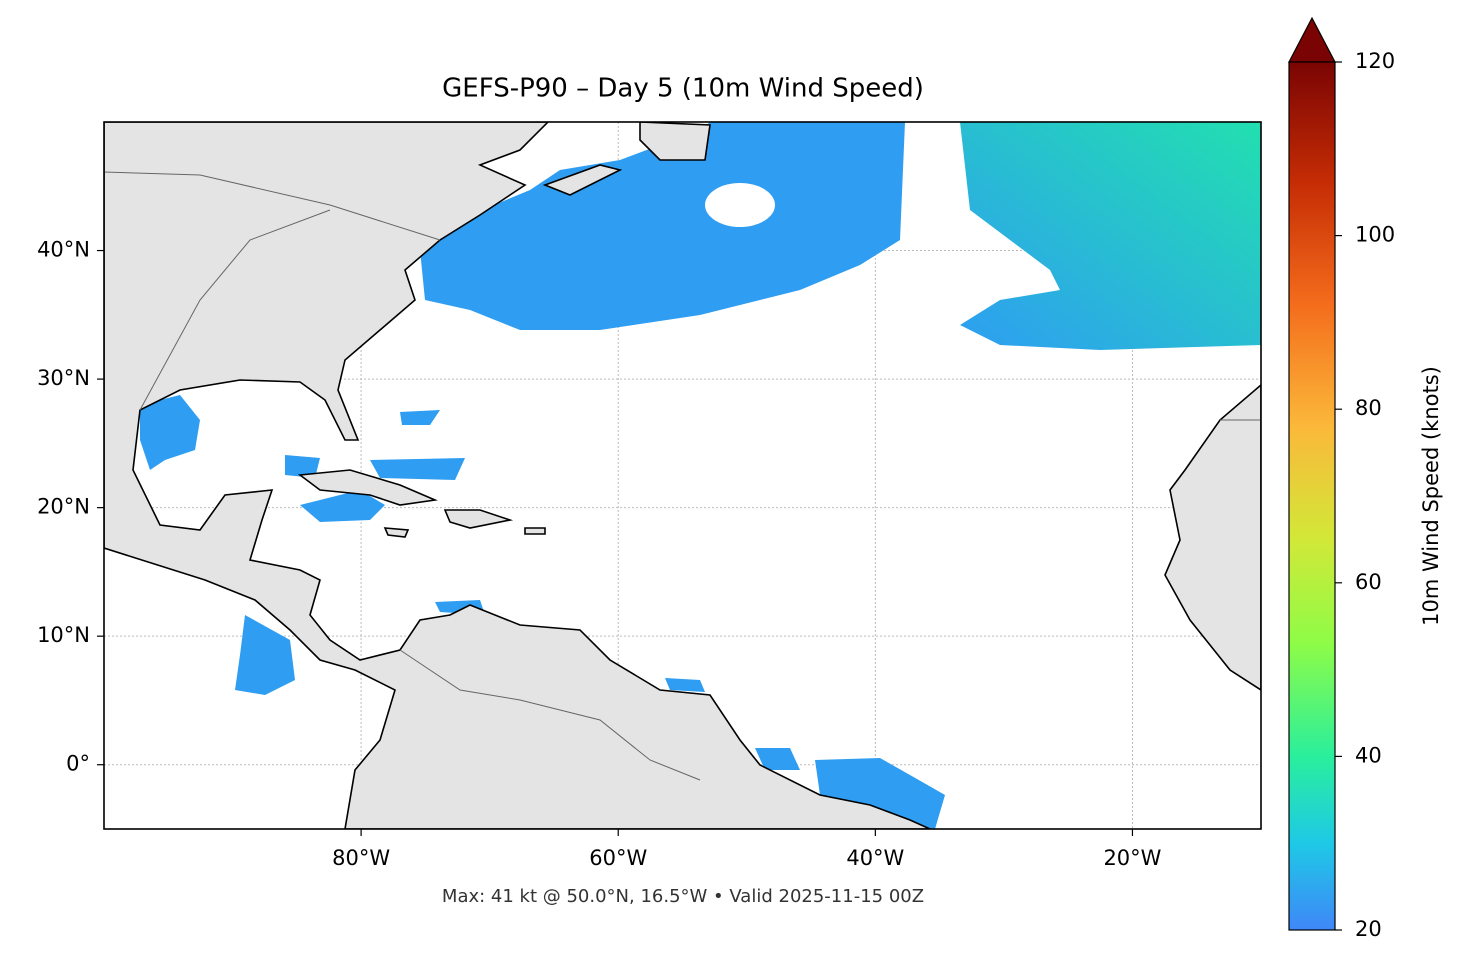 The image size is (1466, 969). I want to click on y-tick-label: 40°N, so click(63, 250).